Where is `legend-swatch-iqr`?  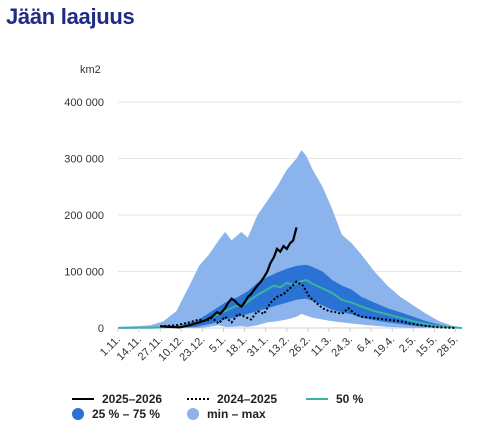
legend-swatch-iqr is located at coordinates (78, 414).